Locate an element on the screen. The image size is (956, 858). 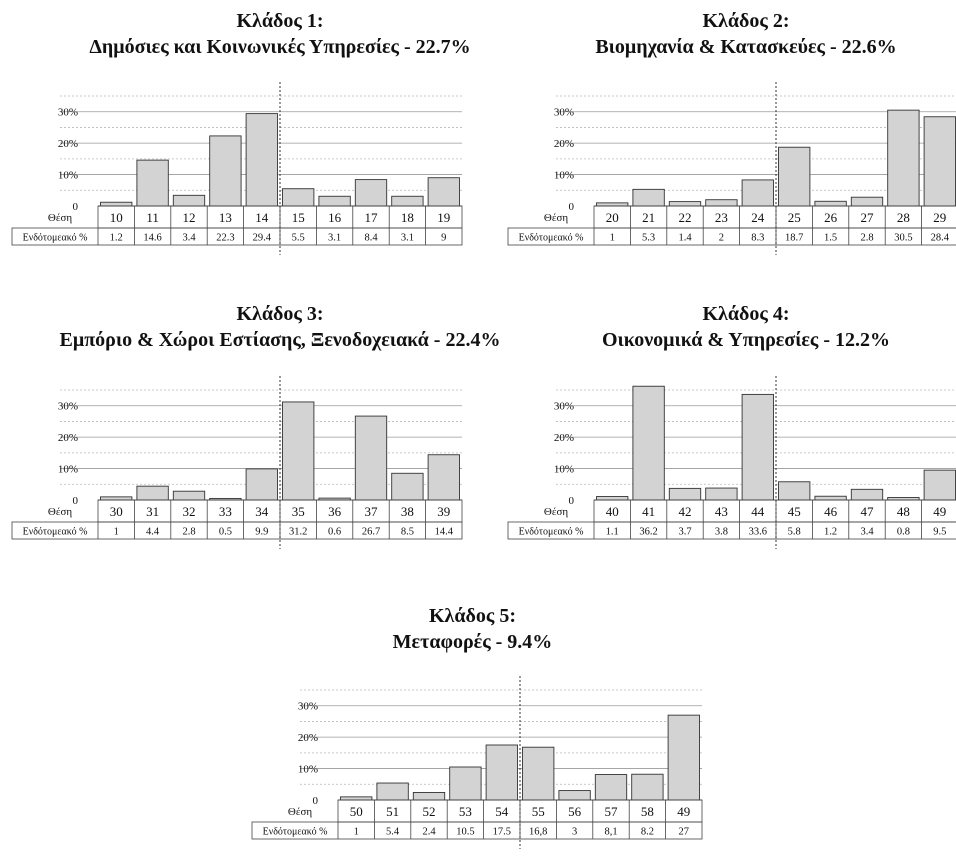
category-label: 22 is located at coordinates (685, 217).